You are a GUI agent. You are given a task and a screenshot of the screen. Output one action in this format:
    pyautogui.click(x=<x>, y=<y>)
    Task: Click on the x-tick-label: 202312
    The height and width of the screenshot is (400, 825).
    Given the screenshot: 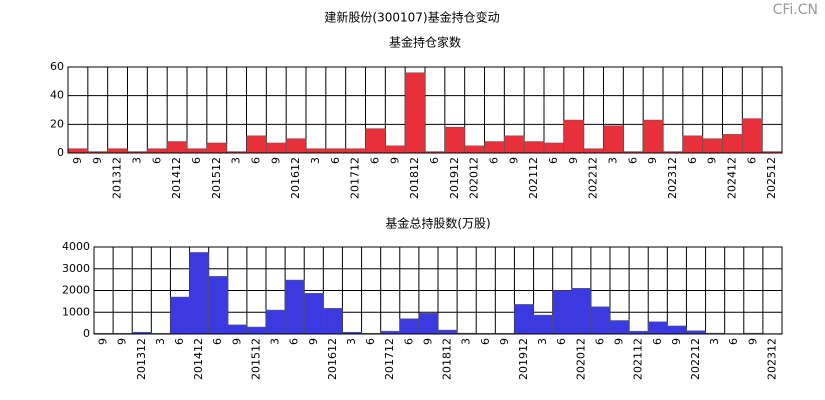 What is the action you would take?
    pyautogui.click(x=672, y=178)
    